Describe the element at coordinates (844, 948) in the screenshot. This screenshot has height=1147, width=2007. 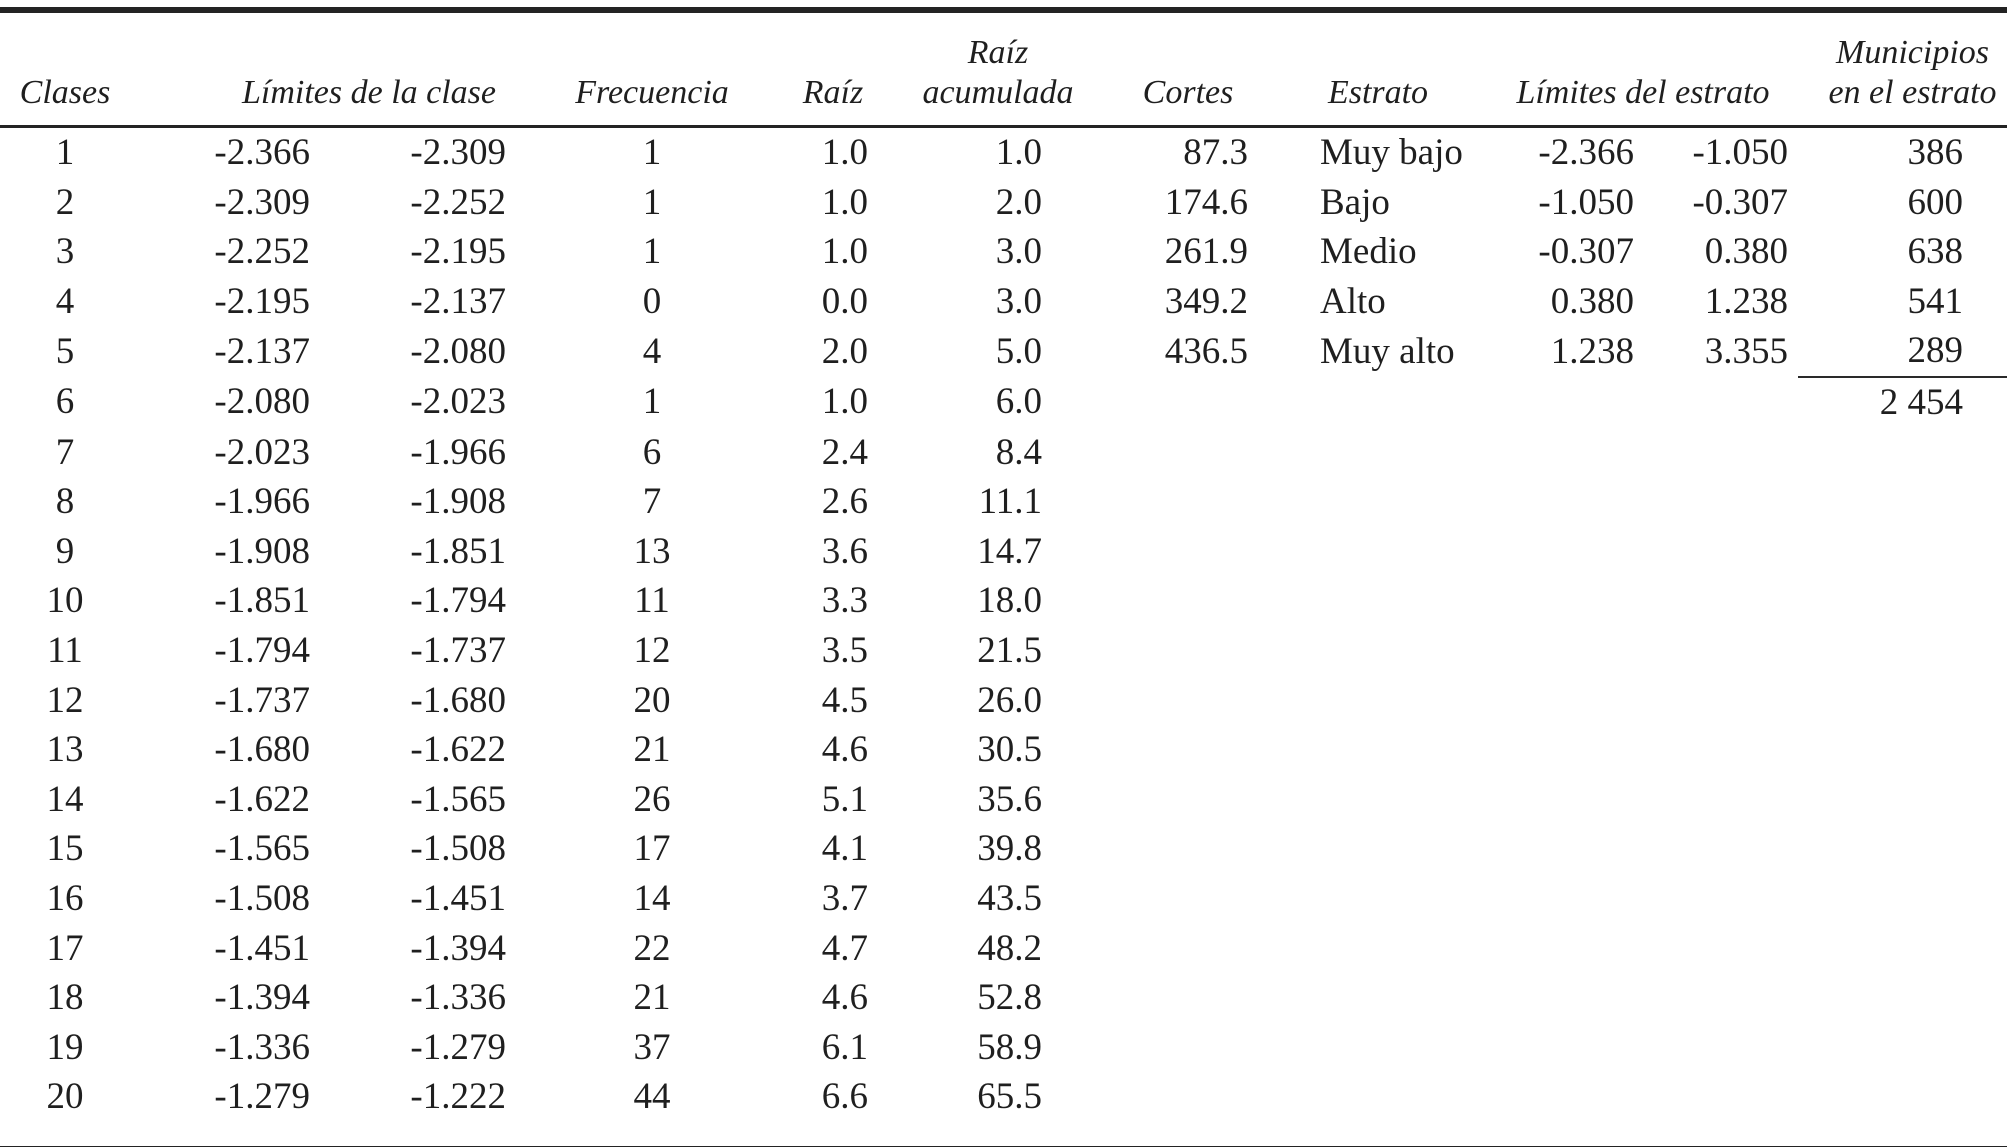
I see `cell-raiz: 4.7` at that location.